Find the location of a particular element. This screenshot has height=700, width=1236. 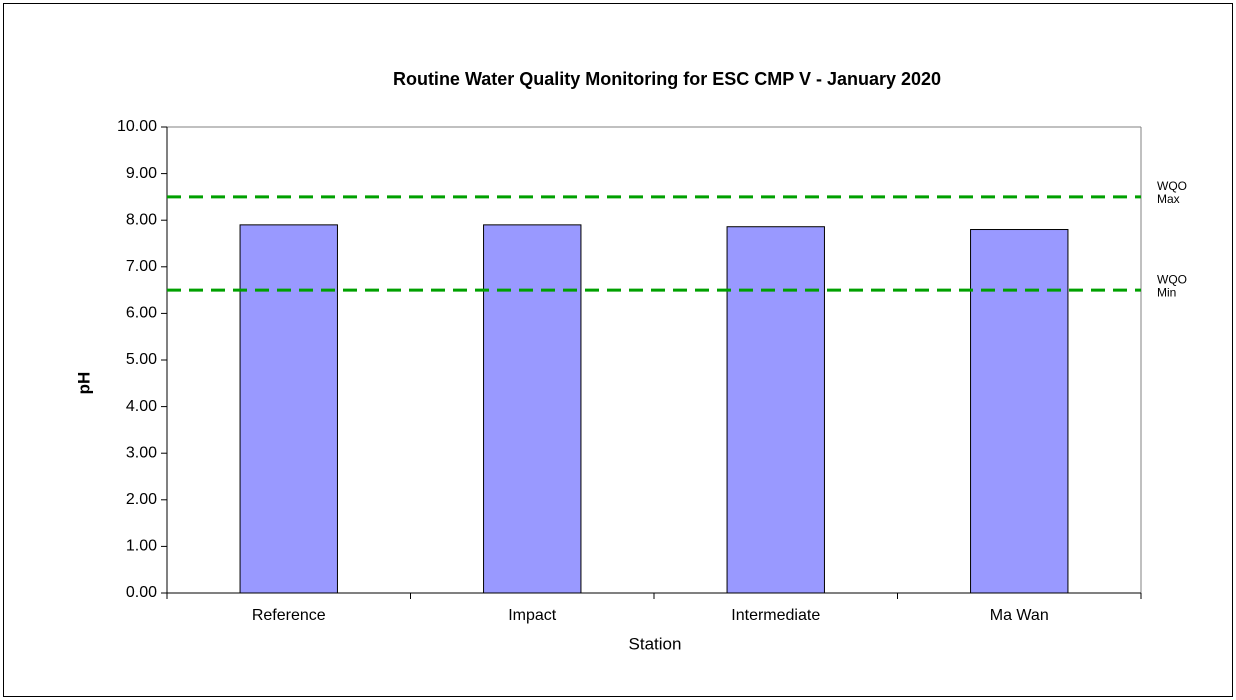

x-tick-label: Impact is located at coordinates (532, 615).